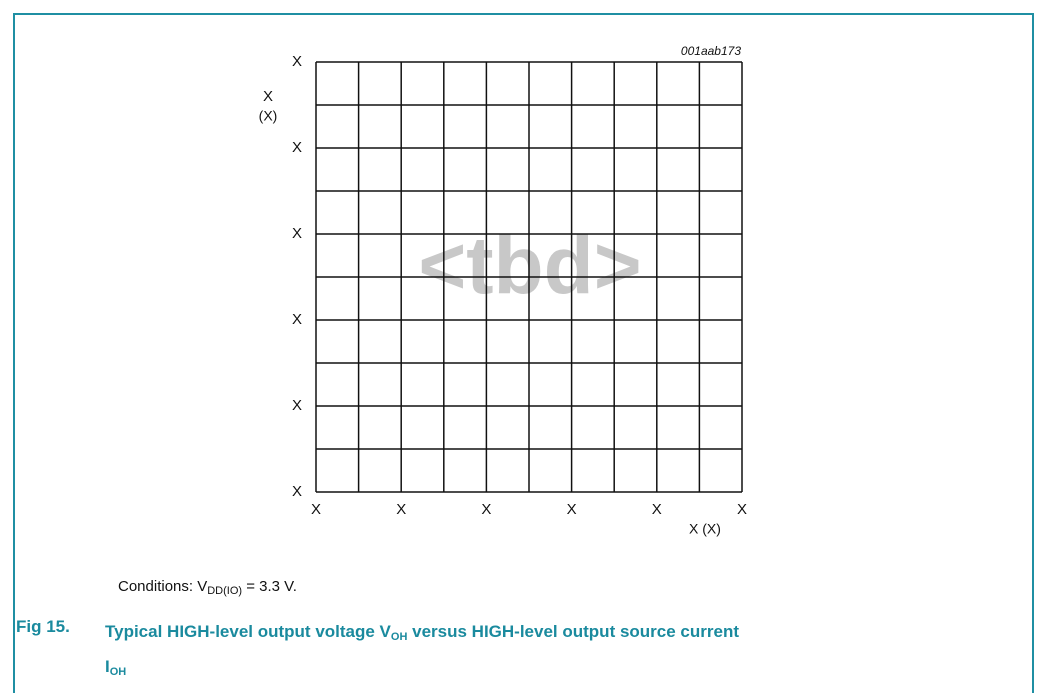 Image resolution: width=1048 pixels, height=693 pixels. Describe the element at coordinates (711, 51) in the screenshot. I see `figure-id: 001aab173` at that location.